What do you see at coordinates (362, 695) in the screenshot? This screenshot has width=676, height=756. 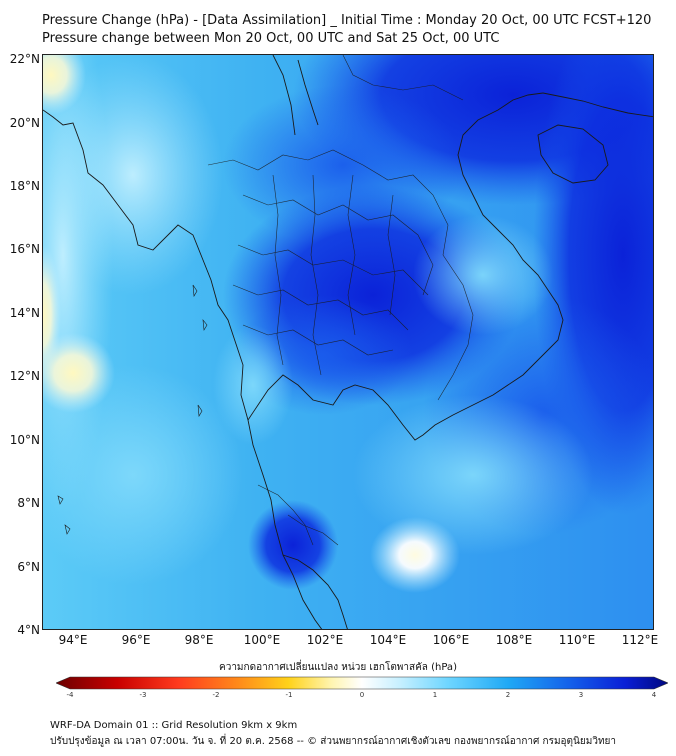 I see `colorbar-tick: 0` at bounding box center [362, 695].